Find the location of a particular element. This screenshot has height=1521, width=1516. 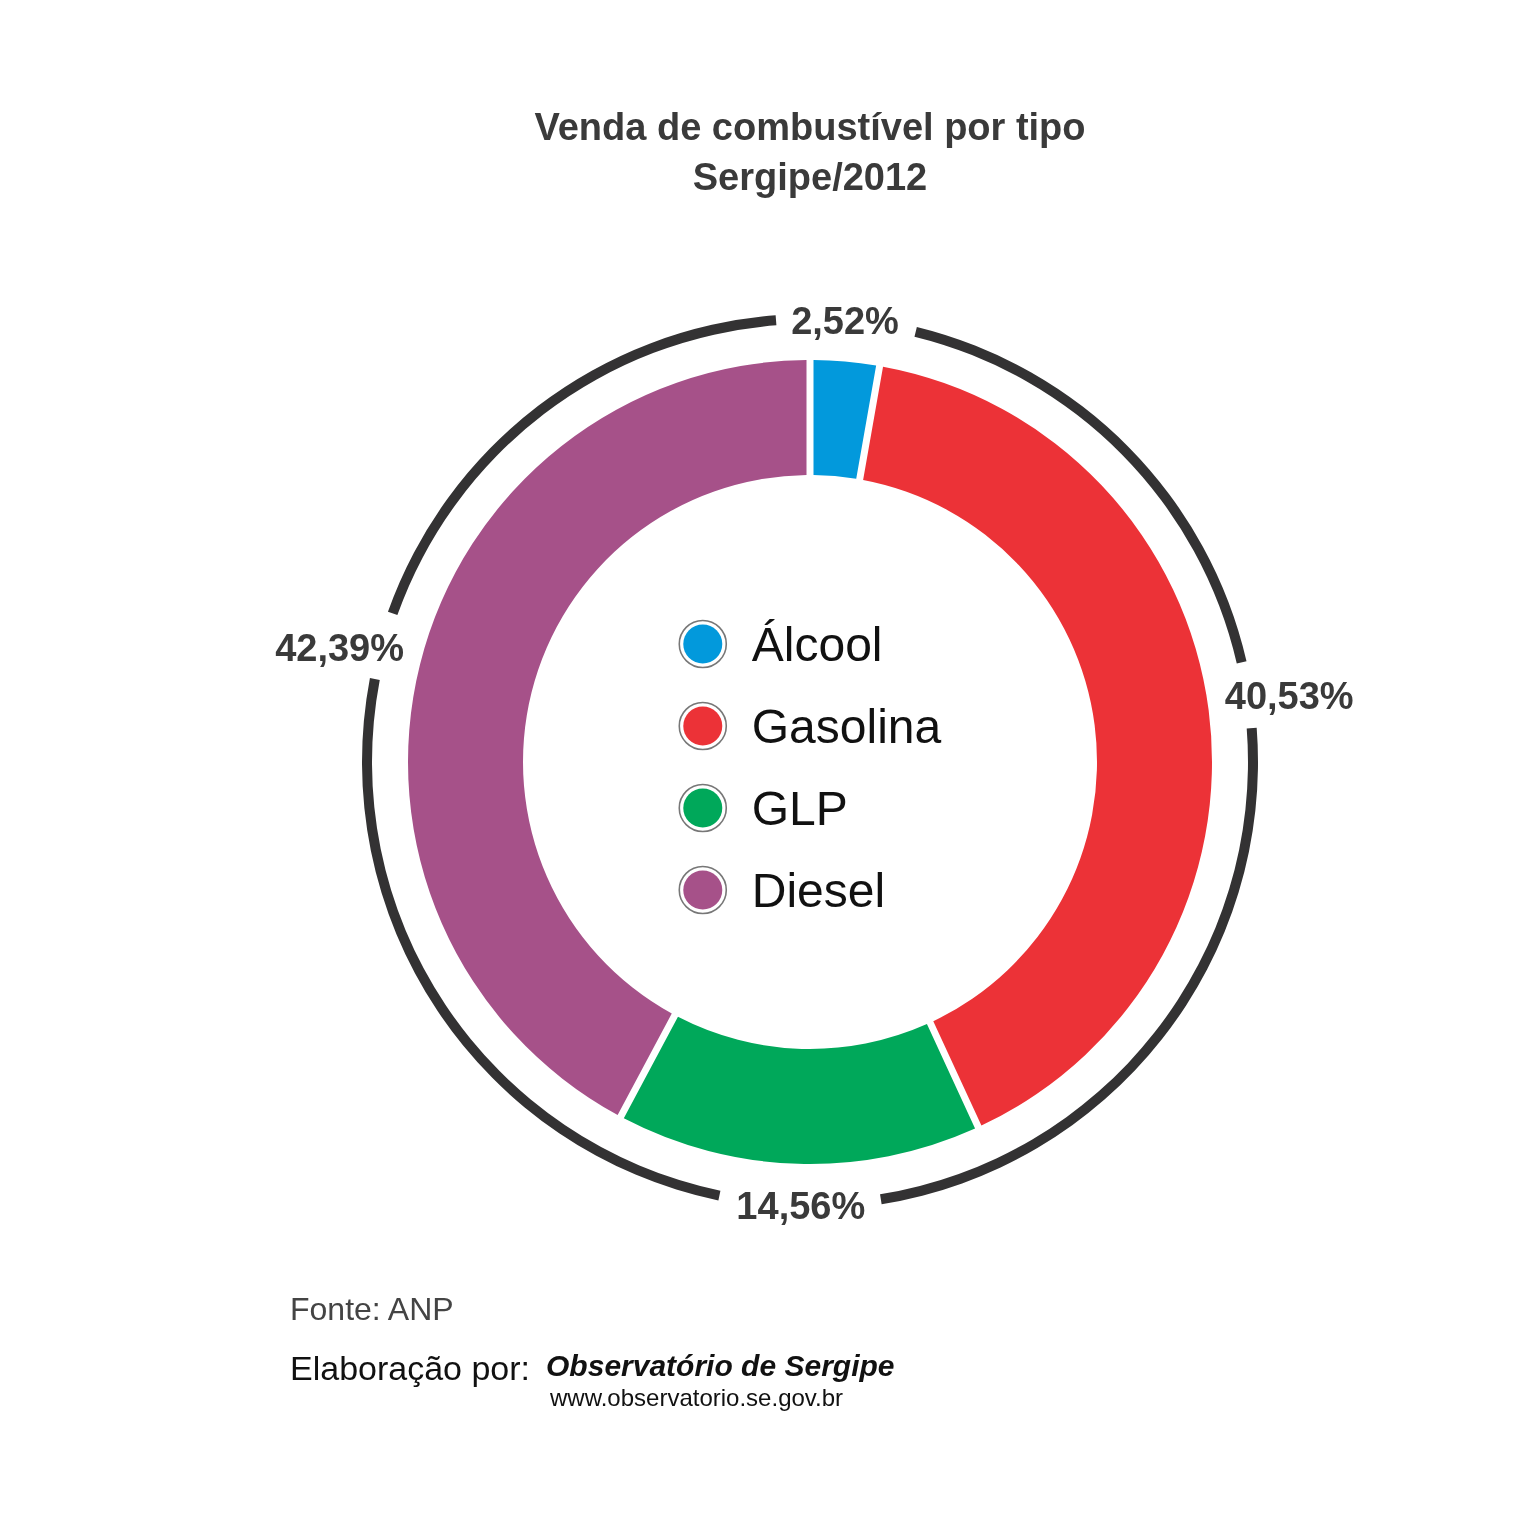

legend-label: Gasolina is located at coordinates (846, 727).